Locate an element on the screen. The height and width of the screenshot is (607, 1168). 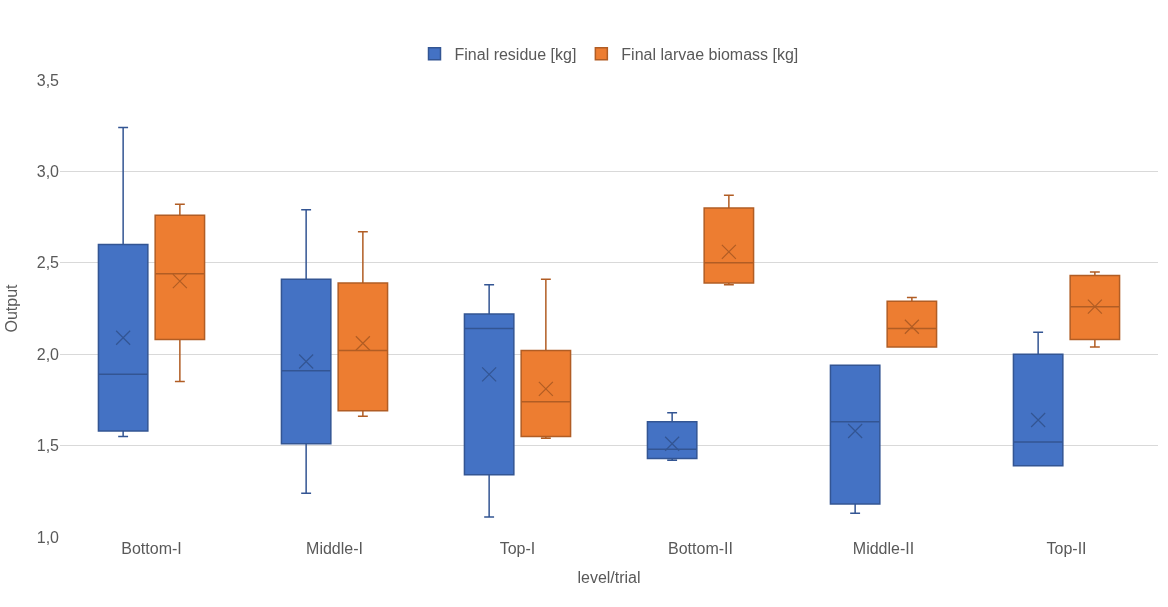
y-tick-label: 3,0 is located at coordinates (48, 171).